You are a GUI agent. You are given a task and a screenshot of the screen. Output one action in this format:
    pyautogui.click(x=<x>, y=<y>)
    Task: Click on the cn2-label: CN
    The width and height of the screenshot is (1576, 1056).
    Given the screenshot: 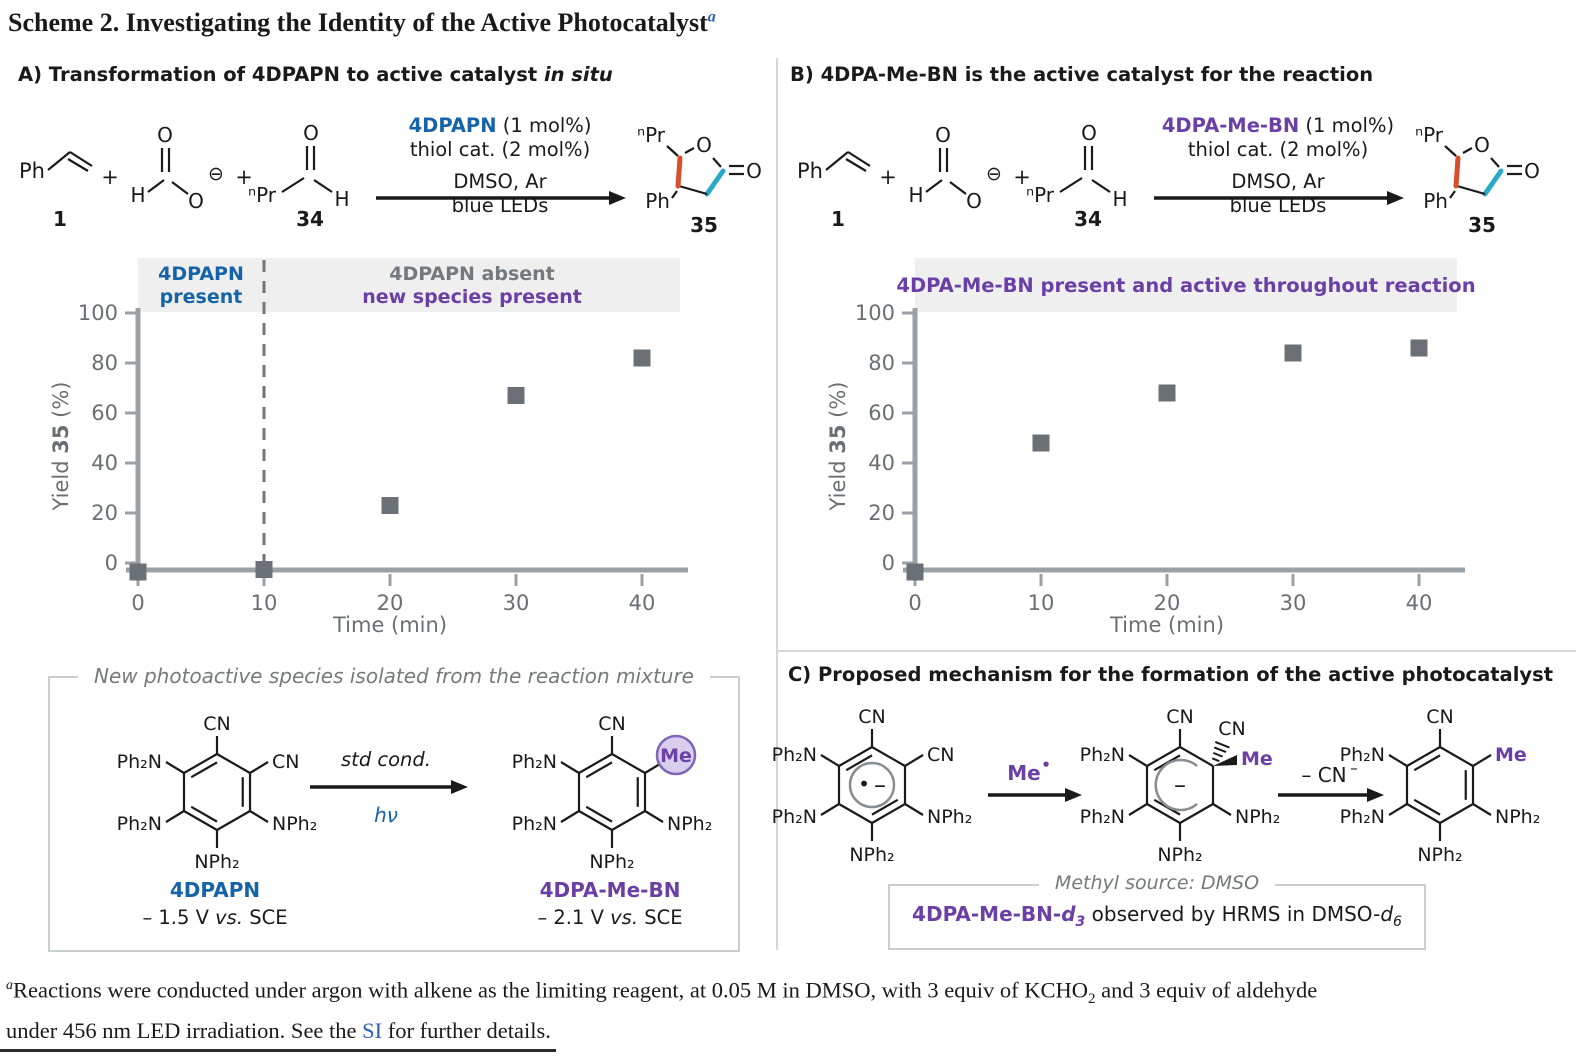 What is the action you would take?
    pyautogui.click(x=1231, y=729)
    